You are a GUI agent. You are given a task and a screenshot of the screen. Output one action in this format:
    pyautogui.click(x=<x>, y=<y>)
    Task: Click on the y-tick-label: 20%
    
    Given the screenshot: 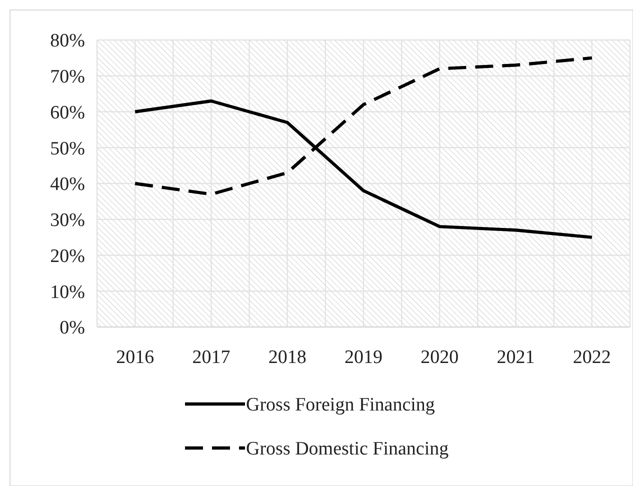 What is the action you would take?
    pyautogui.click(x=68, y=256)
    